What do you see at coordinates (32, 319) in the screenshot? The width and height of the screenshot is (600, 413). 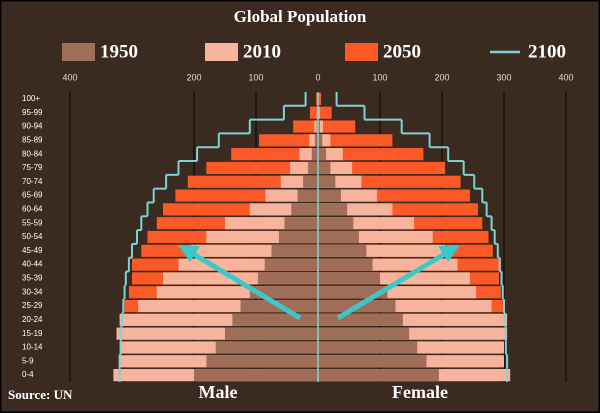 I see `age-label: 20-24` at bounding box center [32, 319].